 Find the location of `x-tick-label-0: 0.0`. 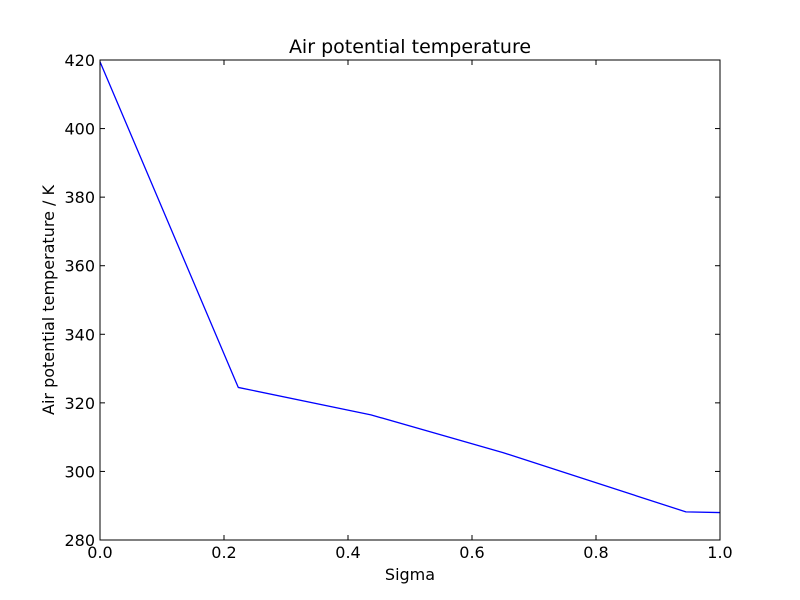

x-tick-label-0: 0.0 is located at coordinates (99, 552).